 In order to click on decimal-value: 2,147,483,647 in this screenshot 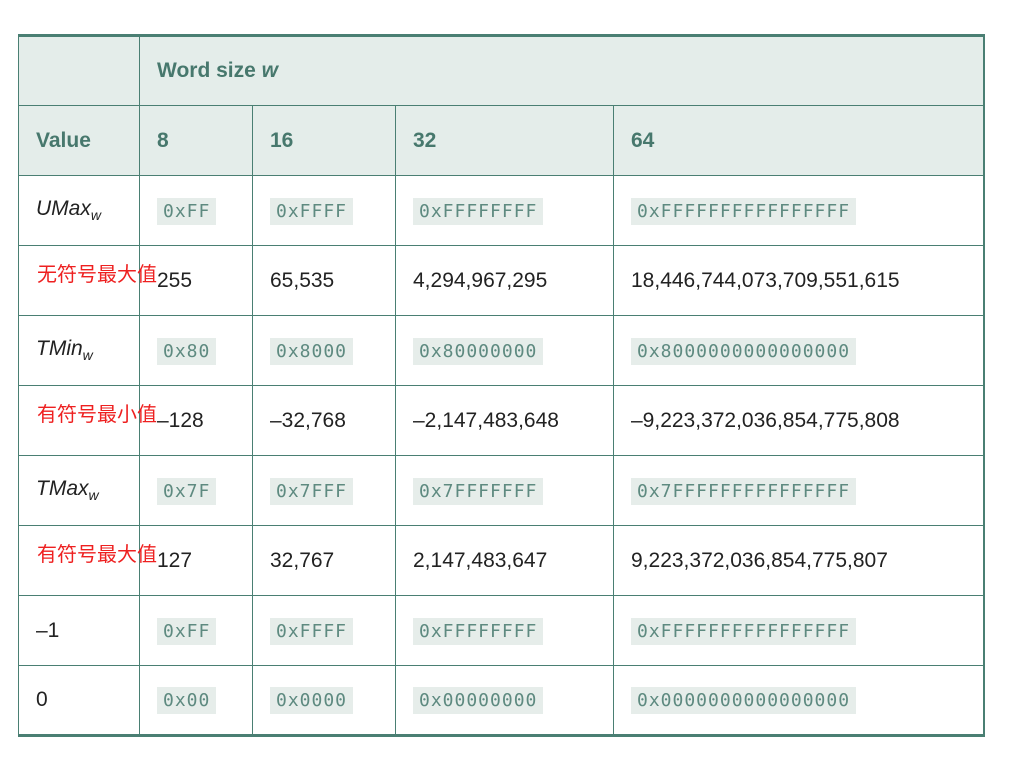, I will do `click(480, 560)`.